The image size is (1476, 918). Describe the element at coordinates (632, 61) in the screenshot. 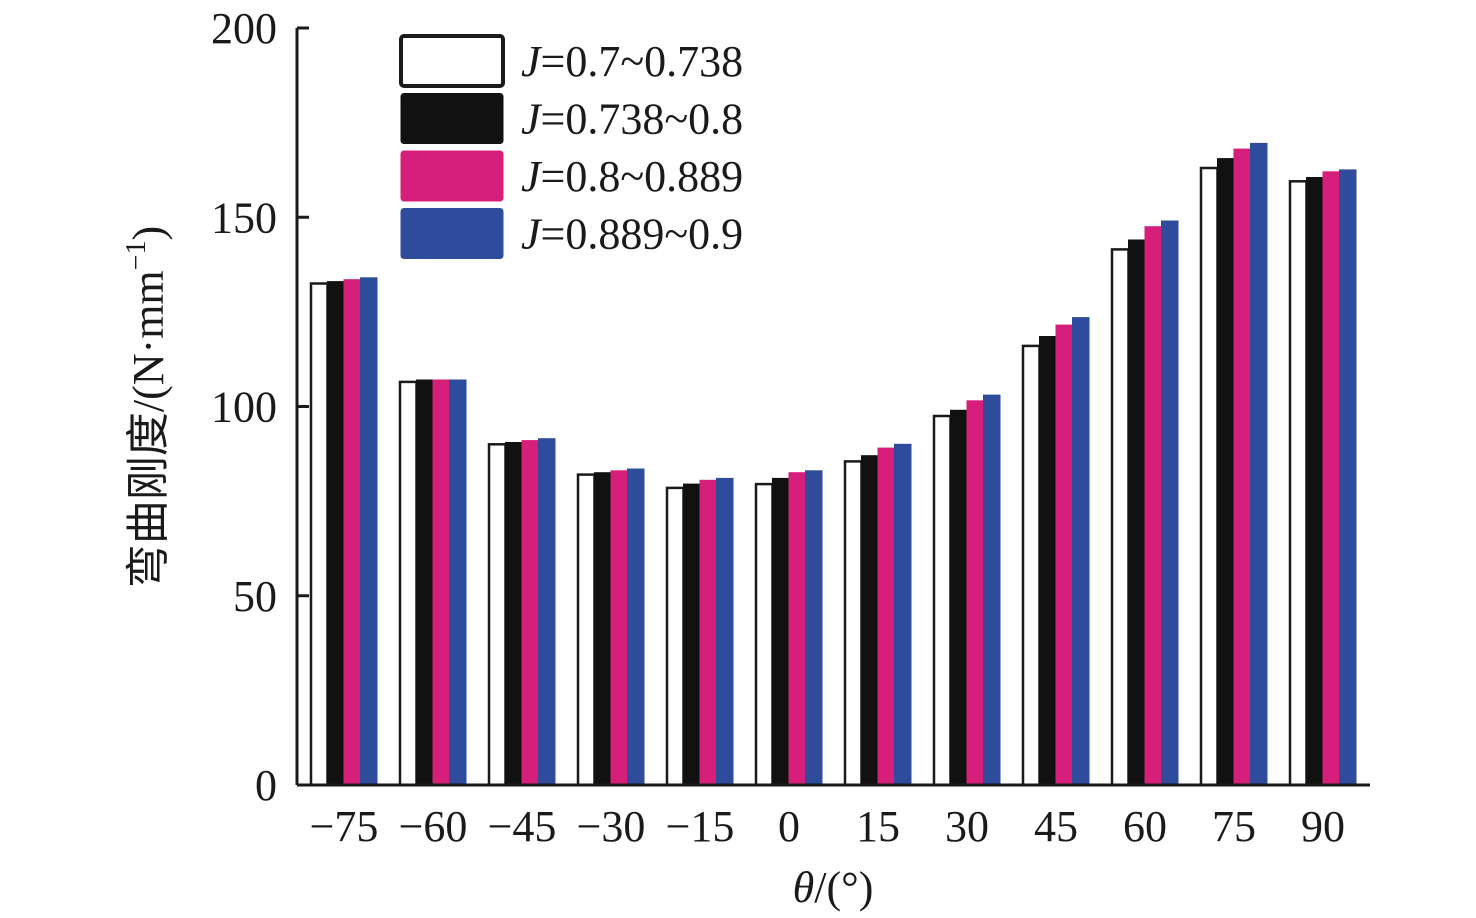

I see `legend-label-0: J=0.7~0.738` at that location.